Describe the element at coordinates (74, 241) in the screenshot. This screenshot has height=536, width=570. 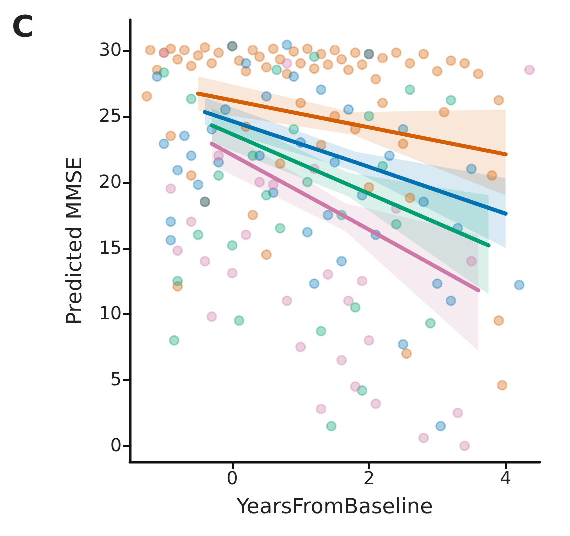
I see `y-axis-title: Predicted MMSE` at that location.